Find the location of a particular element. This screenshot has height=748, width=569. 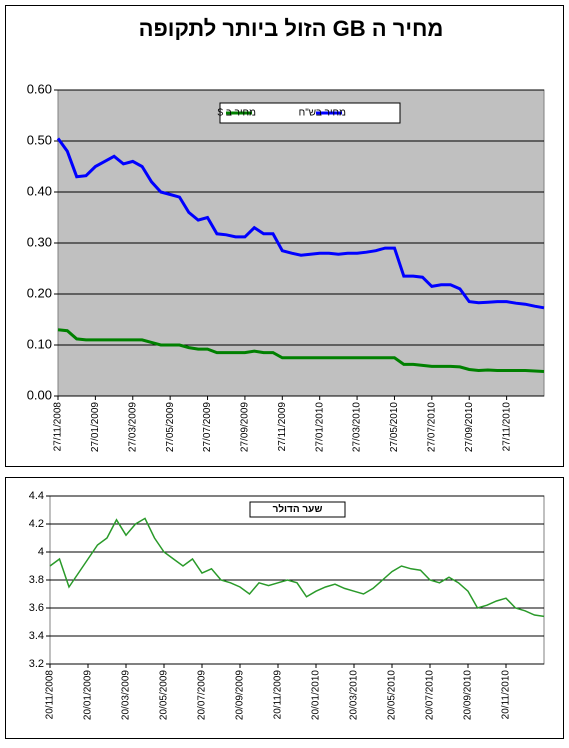

y-tick-label: 4 is located at coordinates (41, 552).